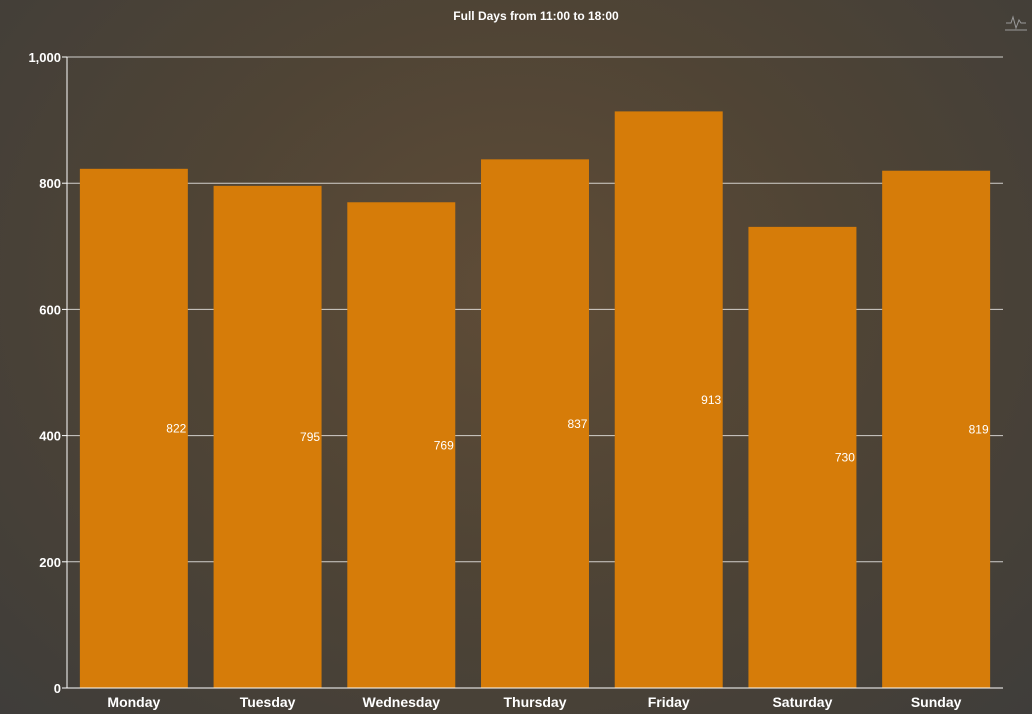 This screenshot has height=714, width=1032. Describe the element at coordinates (1016, 23) in the screenshot. I see `activity-icon` at that location.